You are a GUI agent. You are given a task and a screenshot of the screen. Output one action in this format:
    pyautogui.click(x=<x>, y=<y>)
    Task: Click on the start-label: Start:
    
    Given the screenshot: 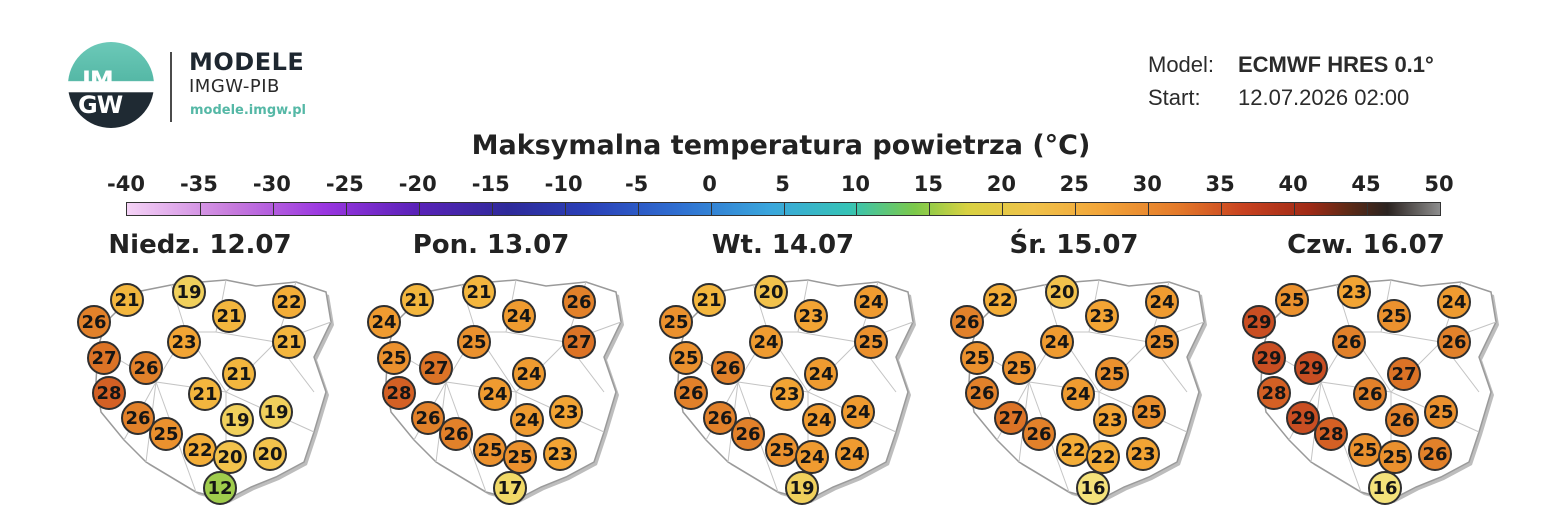 What is the action you would take?
    pyautogui.click(x=1174, y=97)
    